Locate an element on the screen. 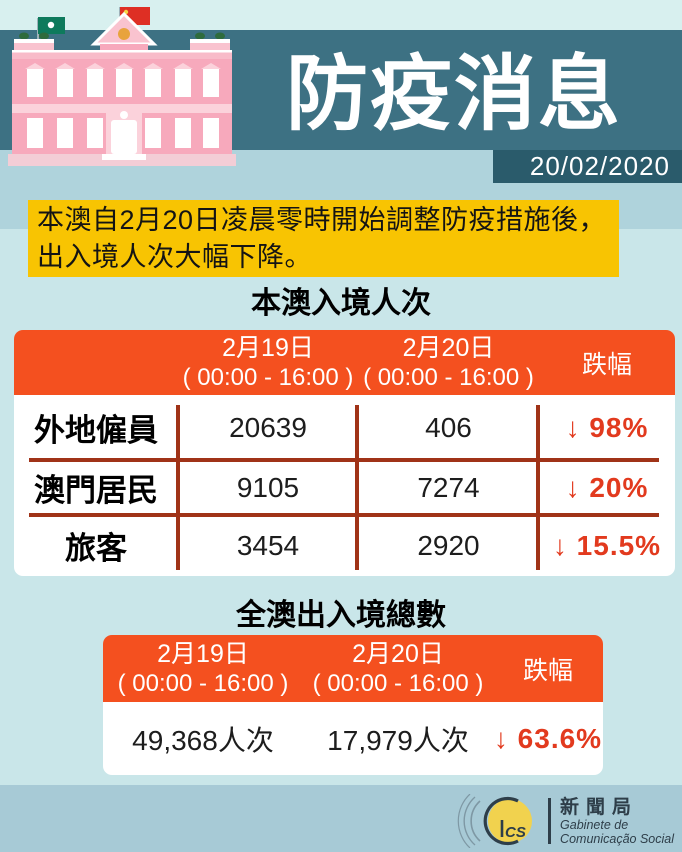  date-badge: 20/02/2020 is located at coordinates (587, 166).